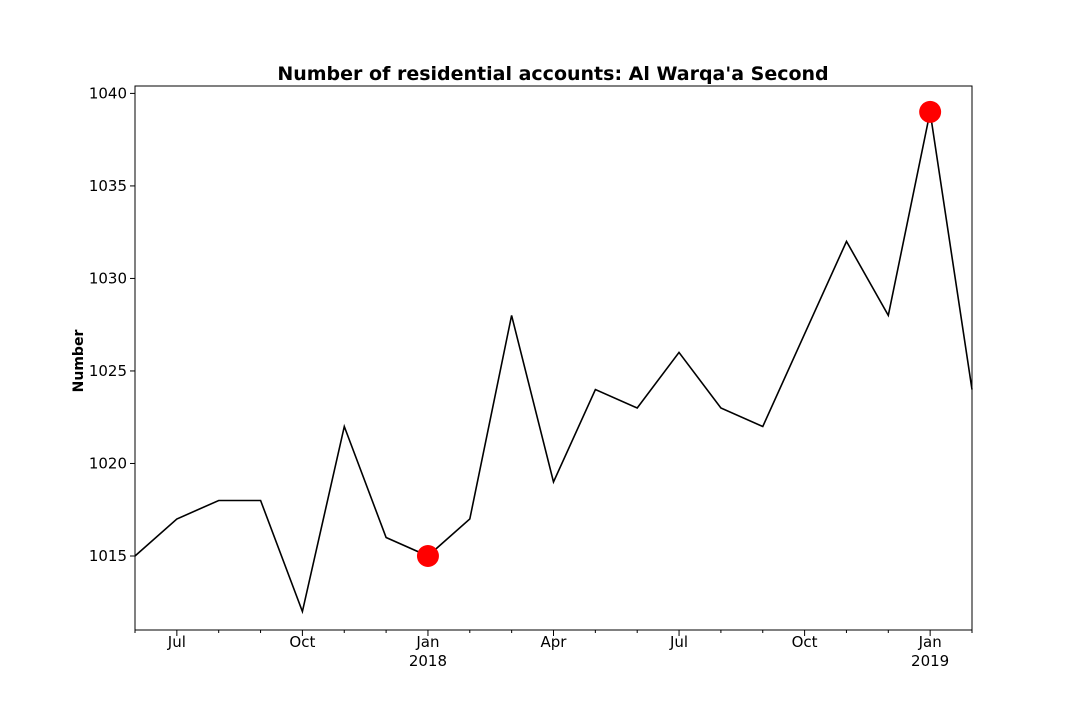 This screenshot has height=720, width=1080. Describe the element at coordinates (108, 556) in the screenshot. I see `y-tick-label: 1015` at that location.